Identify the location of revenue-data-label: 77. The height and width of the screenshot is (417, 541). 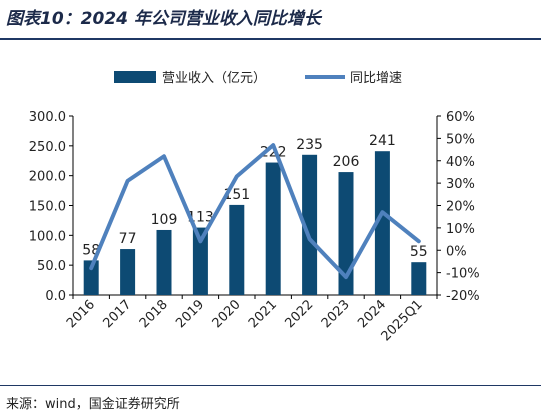
(128, 239).